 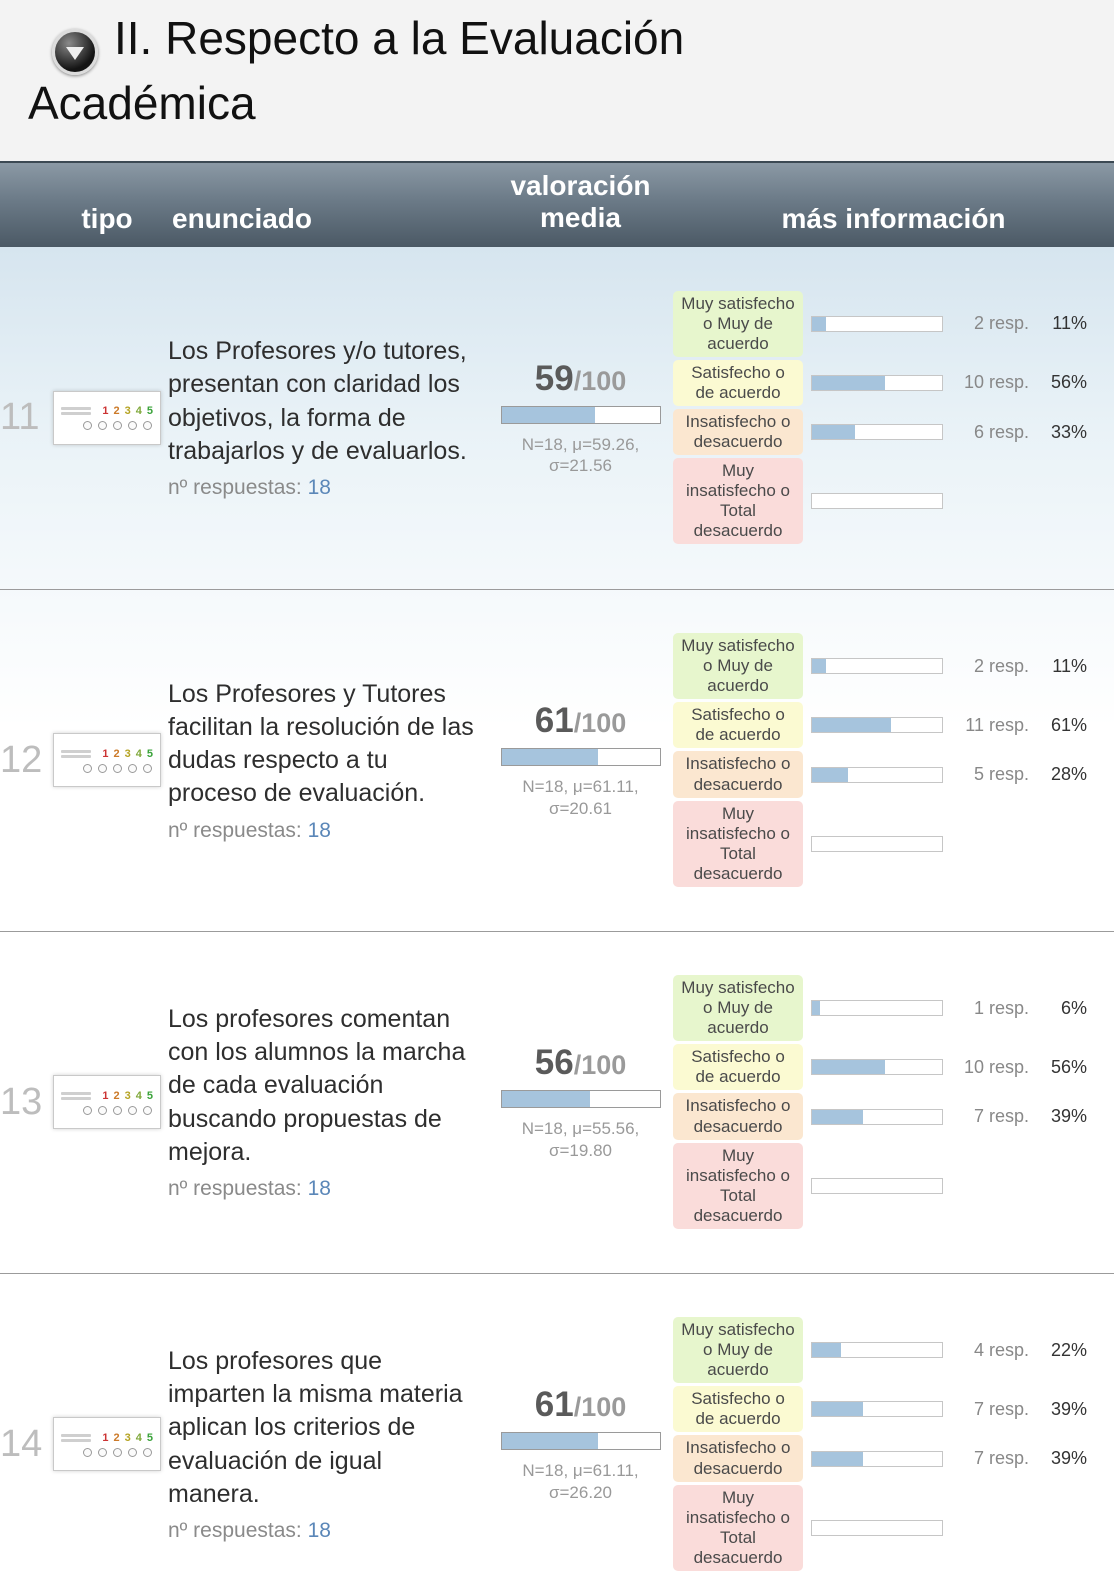 I want to click on header-enunciado: enunciado, so click(x=242, y=218).